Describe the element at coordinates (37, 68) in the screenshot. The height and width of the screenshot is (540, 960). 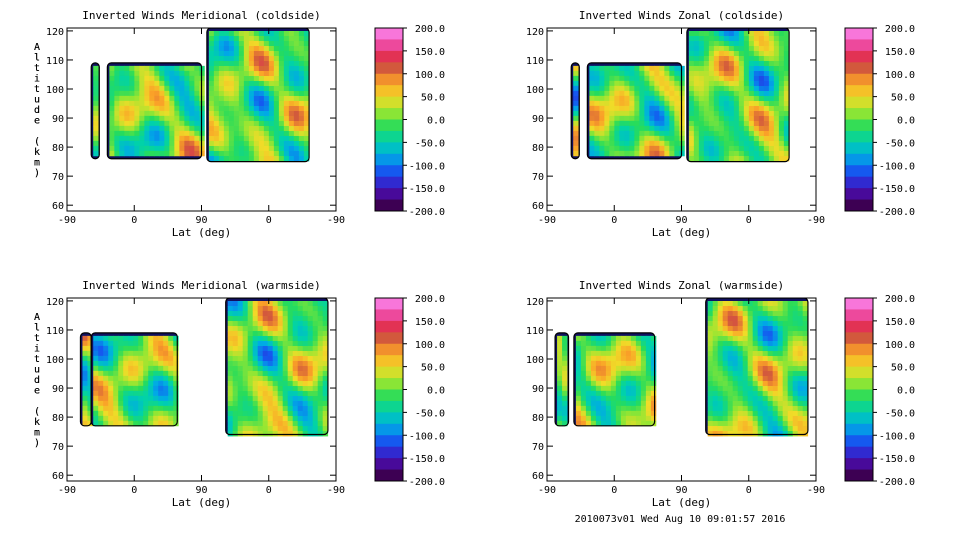
I see `y-axis-label-char: t` at that location.